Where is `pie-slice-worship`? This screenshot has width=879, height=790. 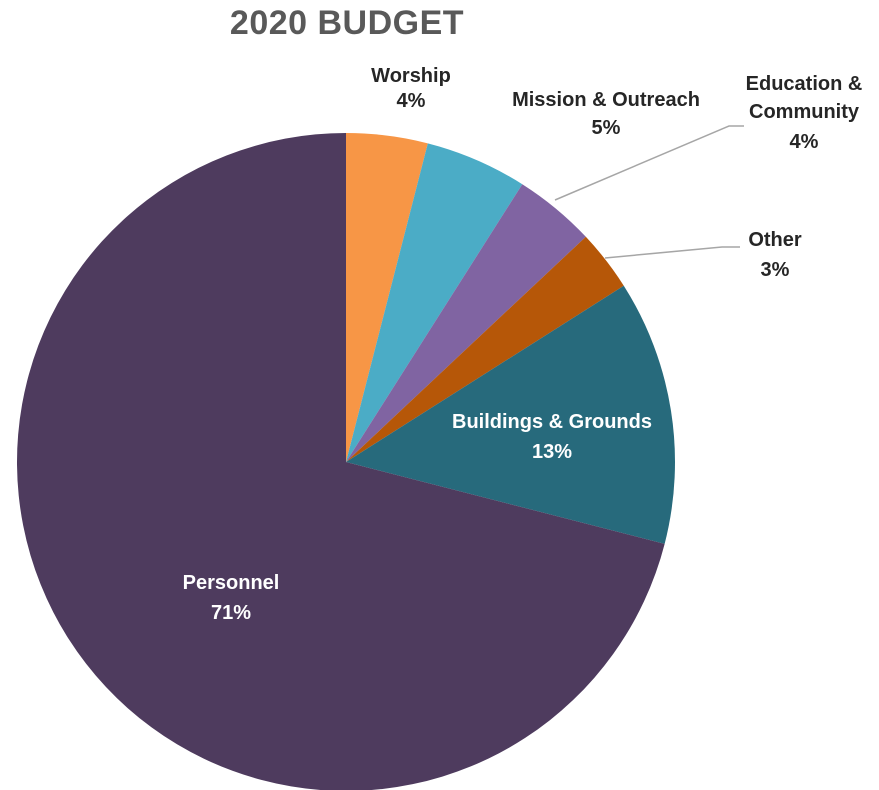 pie-slice-worship is located at coordinates (387, 297).